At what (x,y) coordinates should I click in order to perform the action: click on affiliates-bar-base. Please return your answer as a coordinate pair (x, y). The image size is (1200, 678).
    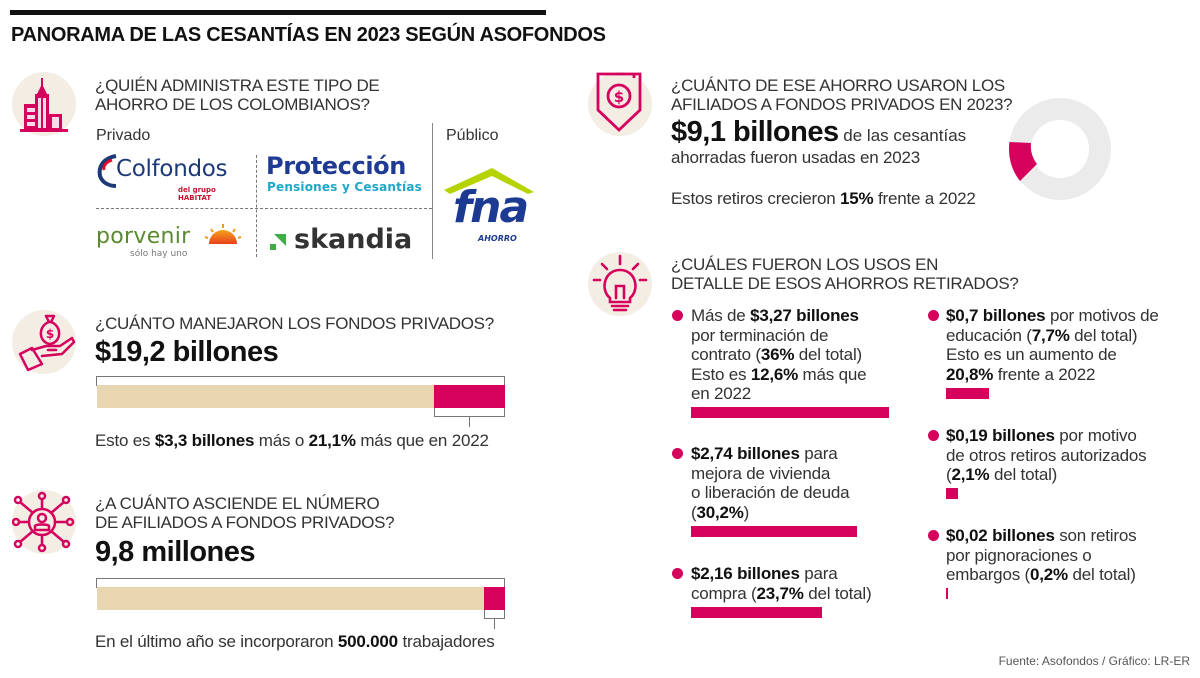
    Looking at the image, I should click on (291, 598).